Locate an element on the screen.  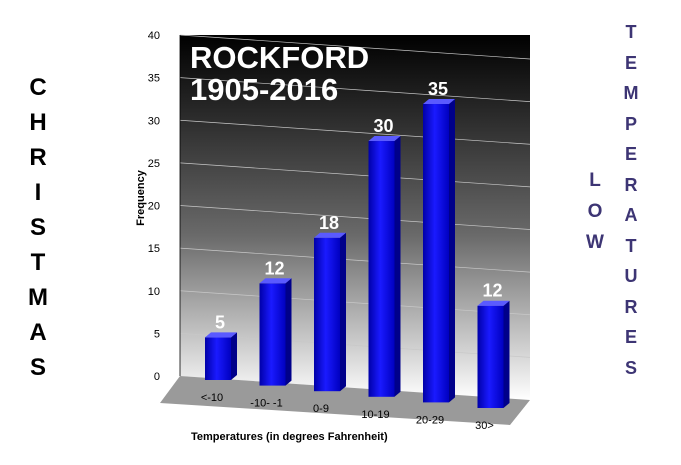
temperatures-letter: M is located at coordinates (631, 93).